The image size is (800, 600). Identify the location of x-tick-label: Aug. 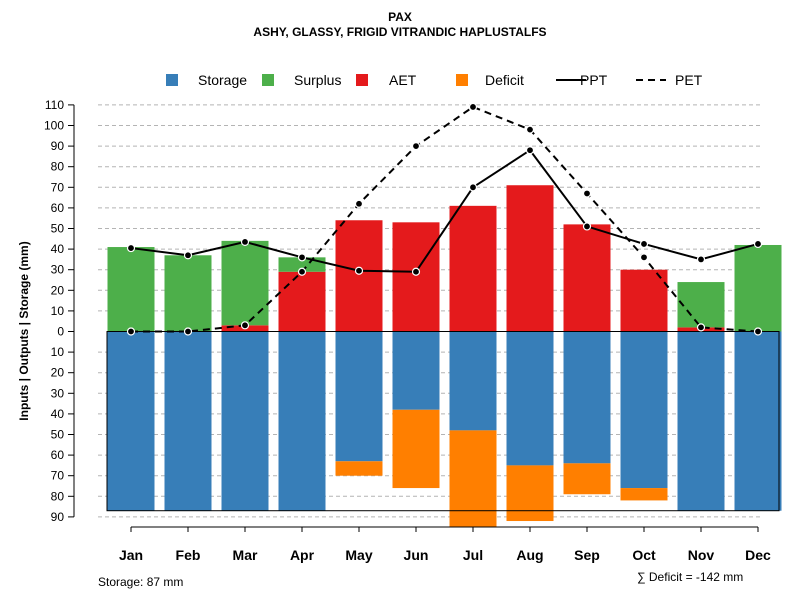
(529, 555).